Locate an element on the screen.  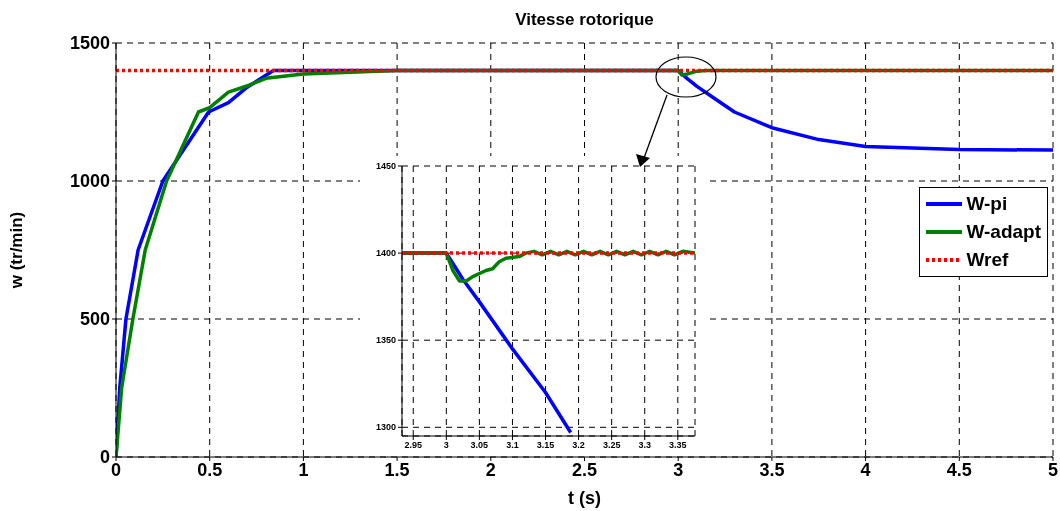
x-tick-label: 4.5 is located at coordinates (959, 469).